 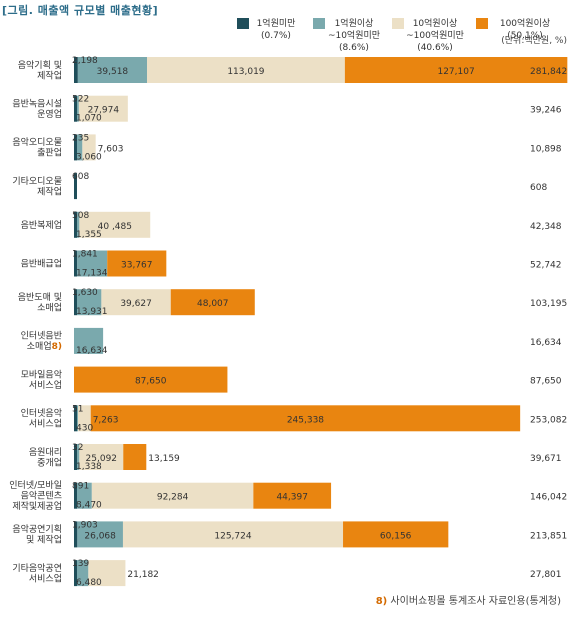 I want to click on category-label: 및 제작업, so click(x=44, y=540).